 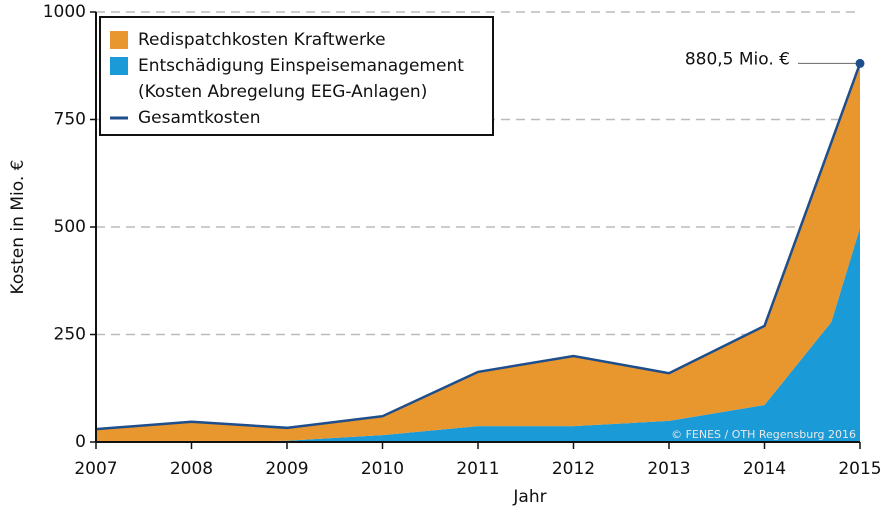 I want to click on x-tick-label: 2014, so click(x=764, y=469).